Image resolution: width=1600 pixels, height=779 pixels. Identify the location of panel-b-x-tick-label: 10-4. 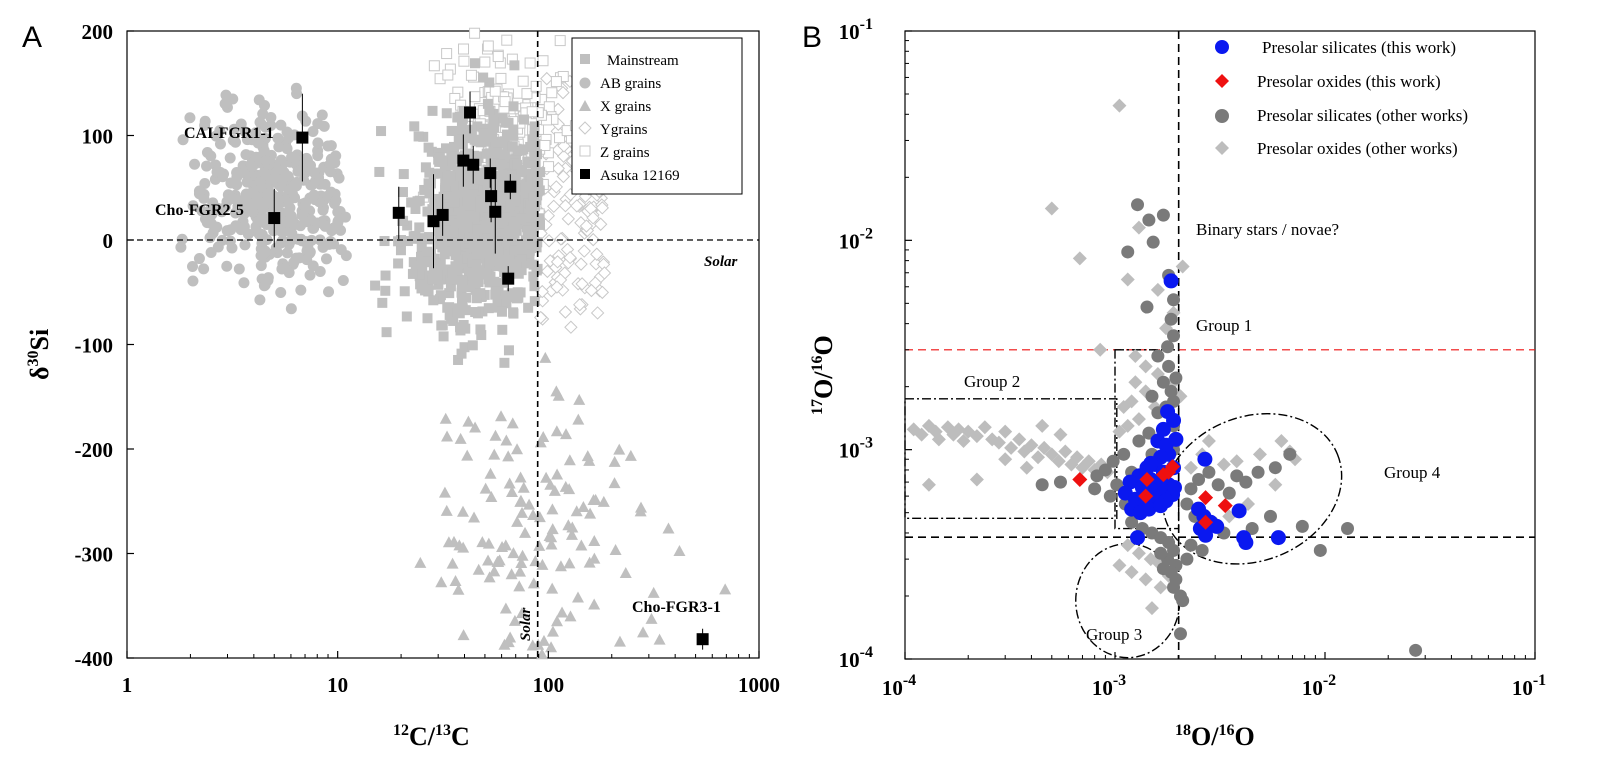
(899, 686).